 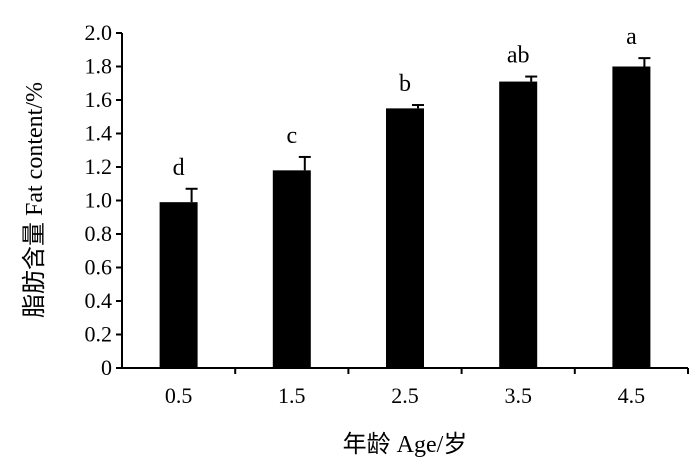 I want to click on x-tick-label: 1.5, so click(x=292, y=395).